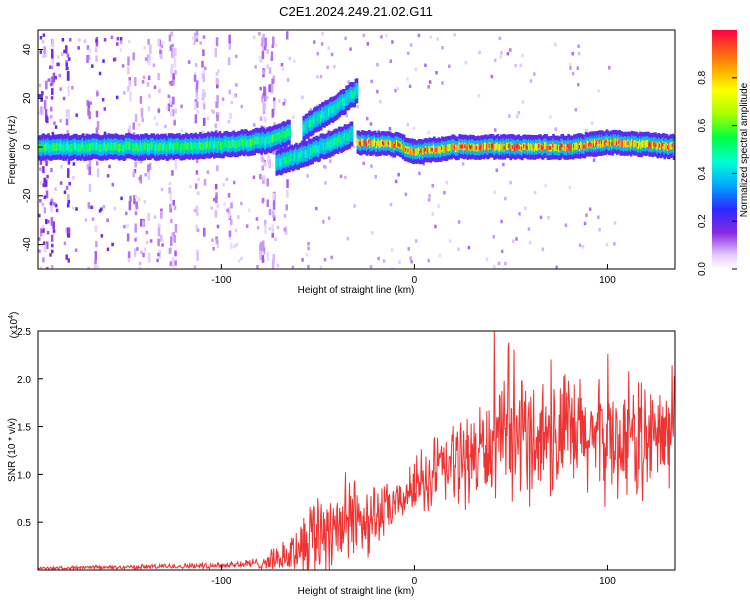 This screenshot has width=750, height=600. What do you see at coordinates (12, 450) in the screenshot?
I see `snr-y-label: SNR (10 * v/v)` at bounding box center [12, 450].